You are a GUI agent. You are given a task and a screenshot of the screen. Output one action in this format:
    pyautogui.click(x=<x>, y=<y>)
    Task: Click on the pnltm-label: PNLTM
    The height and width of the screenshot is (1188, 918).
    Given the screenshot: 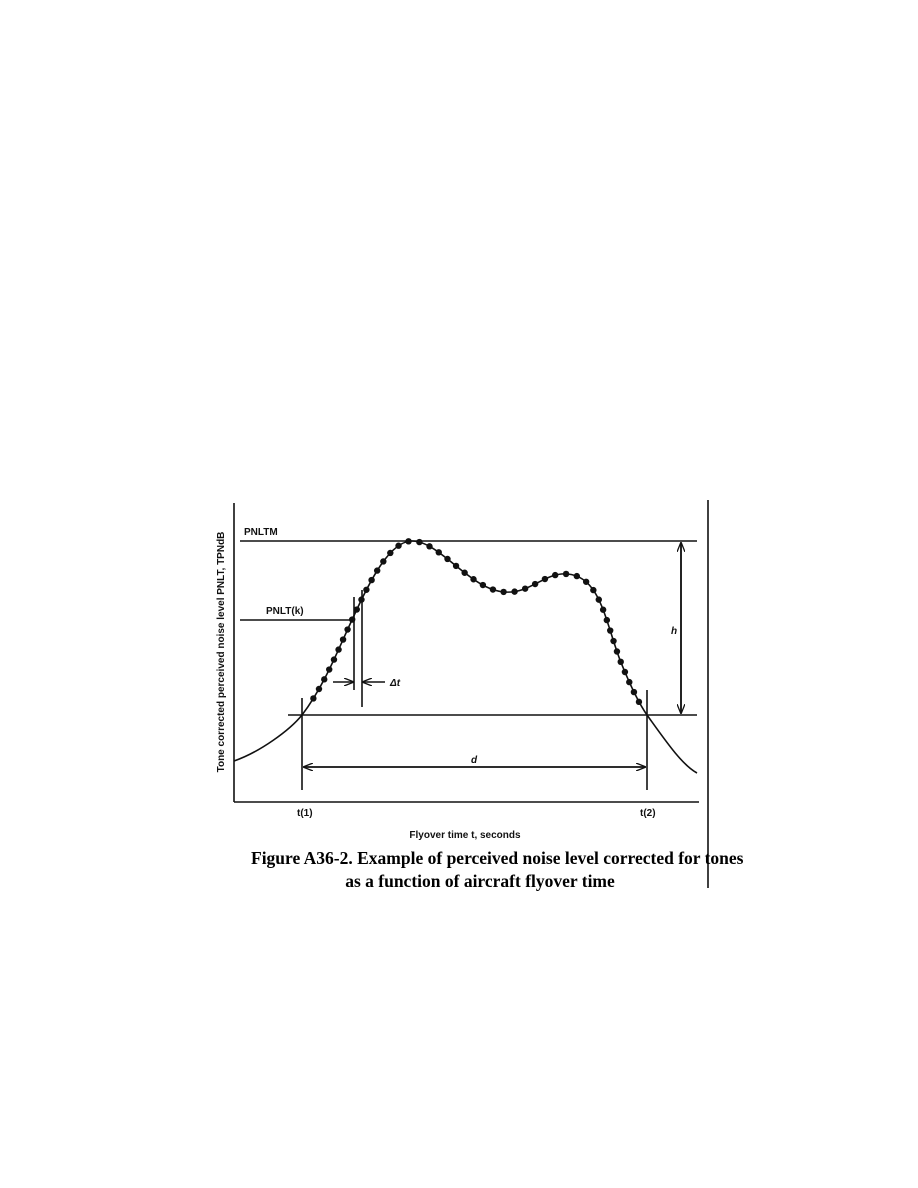 What is the action you would take?
    pyautogui.click(x=261, y=532)
    